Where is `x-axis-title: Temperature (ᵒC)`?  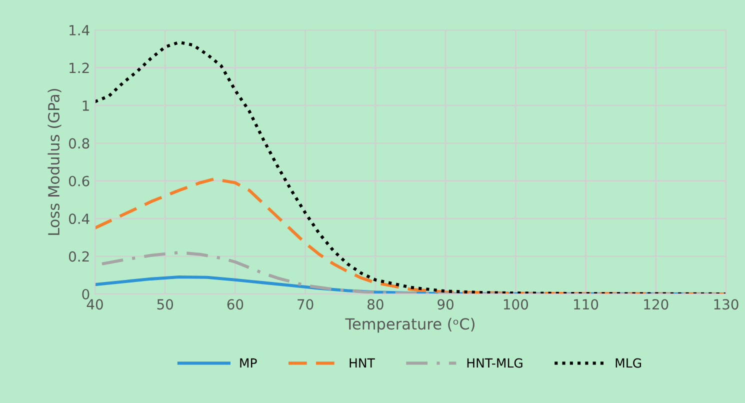
x-axis-title: Temperature (ᵒC) is located at coordinates (409, 325).